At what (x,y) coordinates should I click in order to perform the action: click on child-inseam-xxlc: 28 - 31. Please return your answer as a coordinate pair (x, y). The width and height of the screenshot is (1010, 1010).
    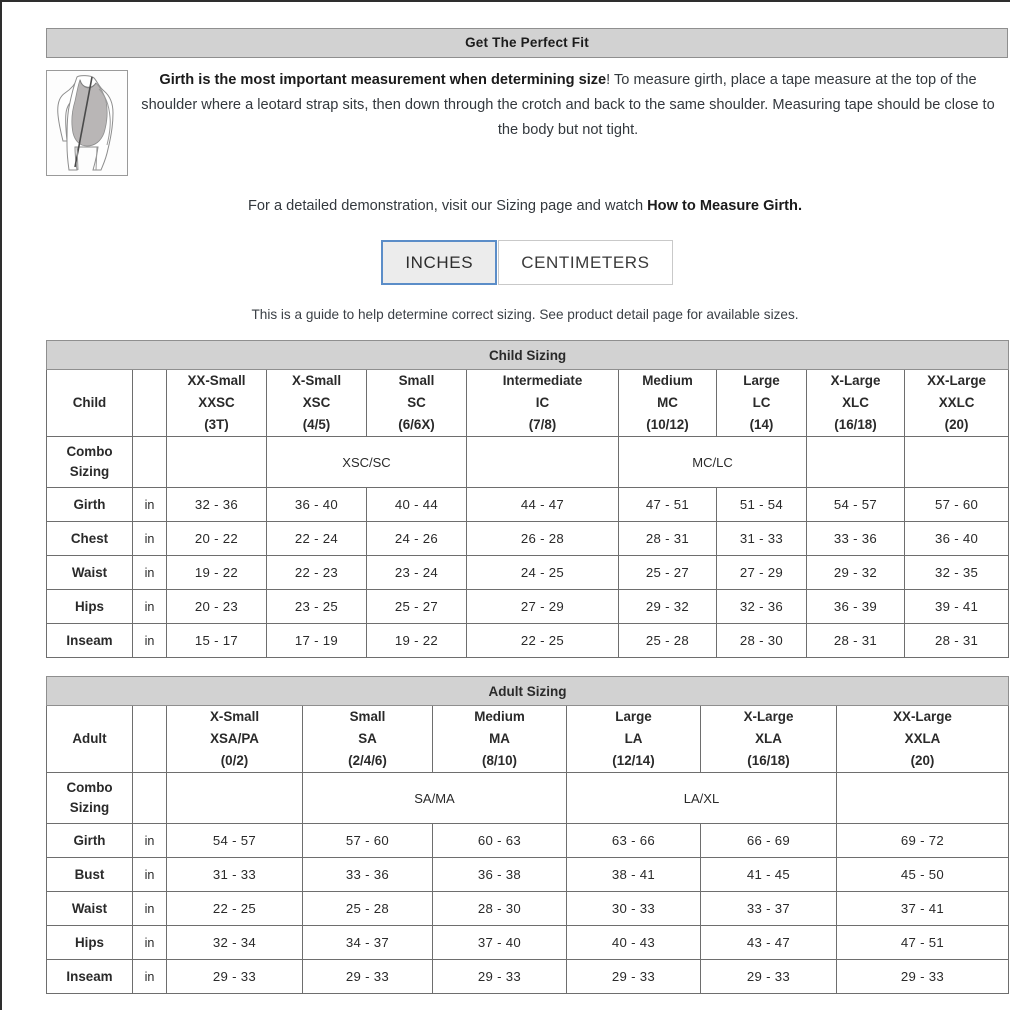
    Looking at the image, I should click on (956, 640).